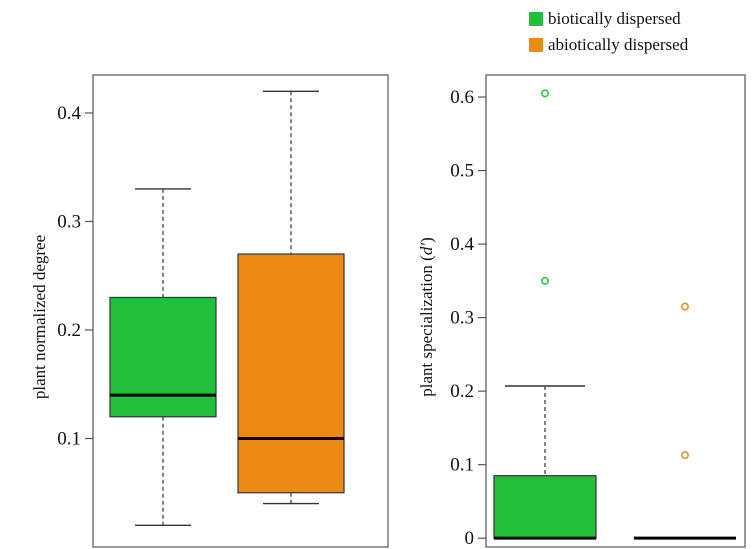 Image resolution: width=752 pixels, height=549 pixels. What do you see at coordinates (462, 171) in the screenshot?
I see `panel2-ytick-label: 0.5` at bounding box center [462, 171].